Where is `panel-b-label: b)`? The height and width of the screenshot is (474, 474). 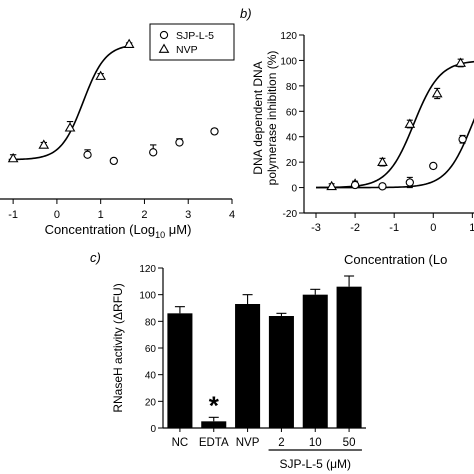 panel-b-label: b) is located at coordinates (246, 13).